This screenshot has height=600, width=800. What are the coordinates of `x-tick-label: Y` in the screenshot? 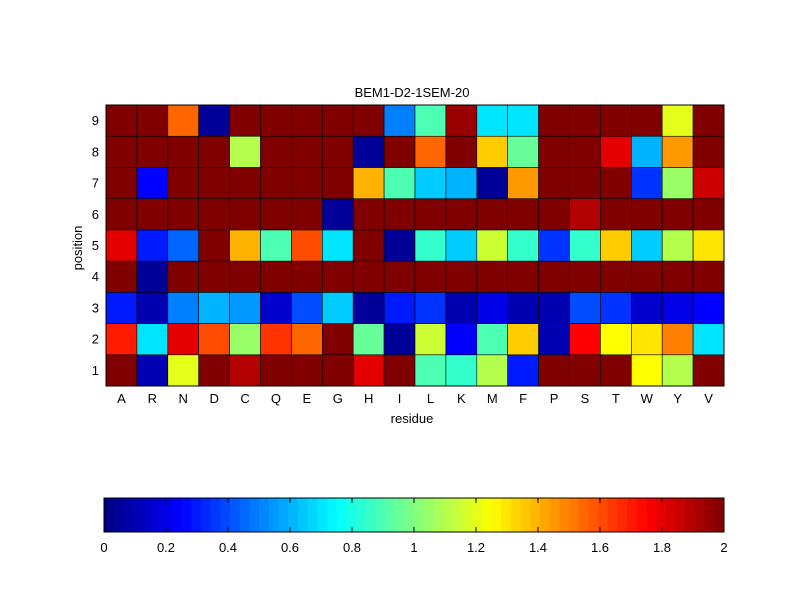 It's located at (677, 398).